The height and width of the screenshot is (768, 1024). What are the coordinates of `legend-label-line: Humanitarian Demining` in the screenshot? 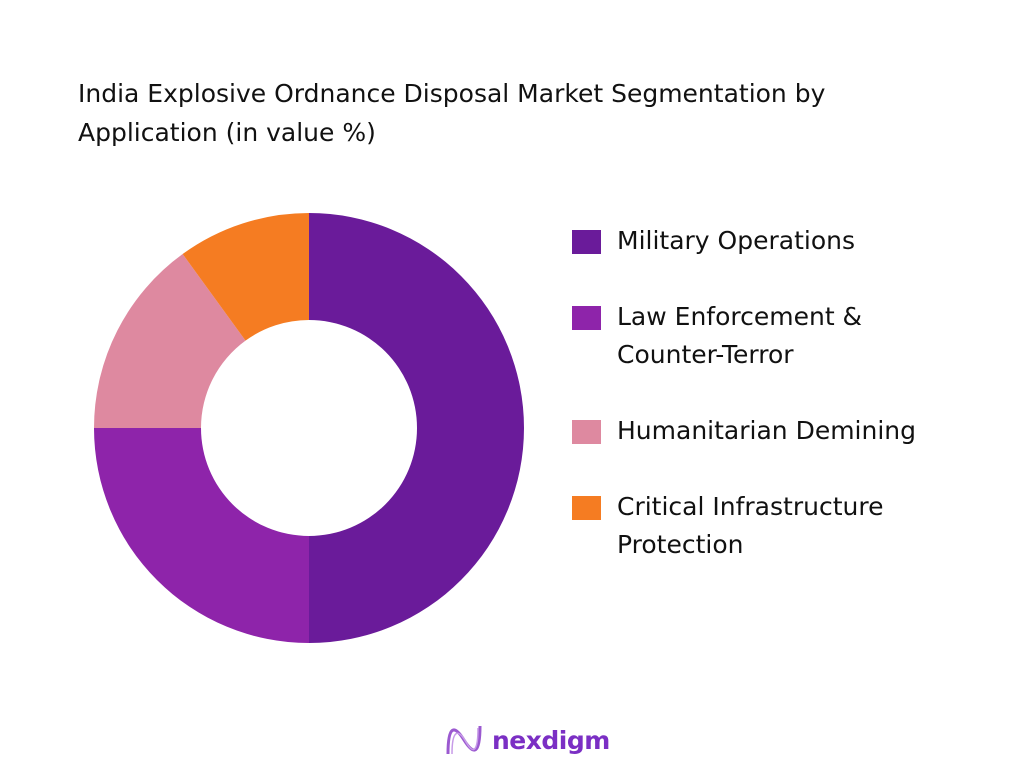 It's located at (766, 430).